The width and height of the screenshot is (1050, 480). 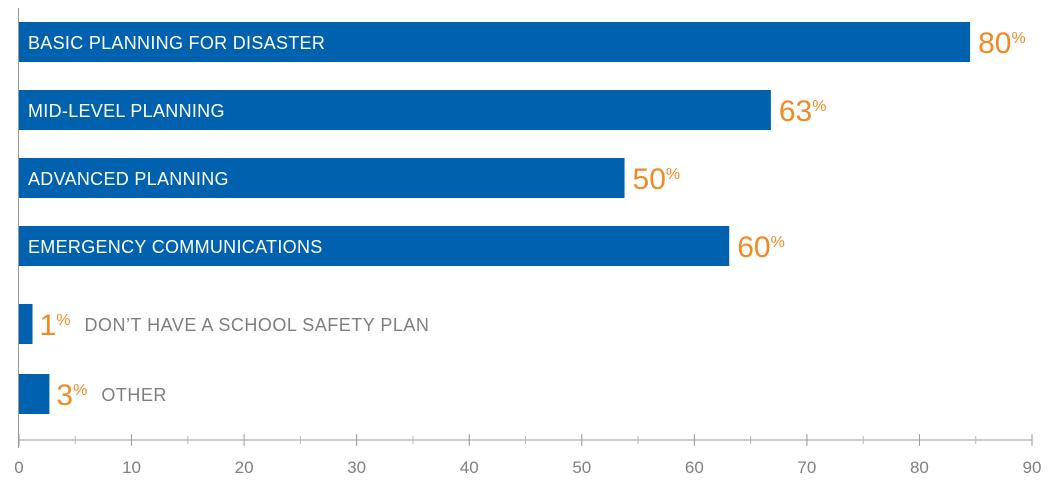 I want to click on bar-label: EMERGENCY COMMUNICATIONS, so click(x=175, y=247).